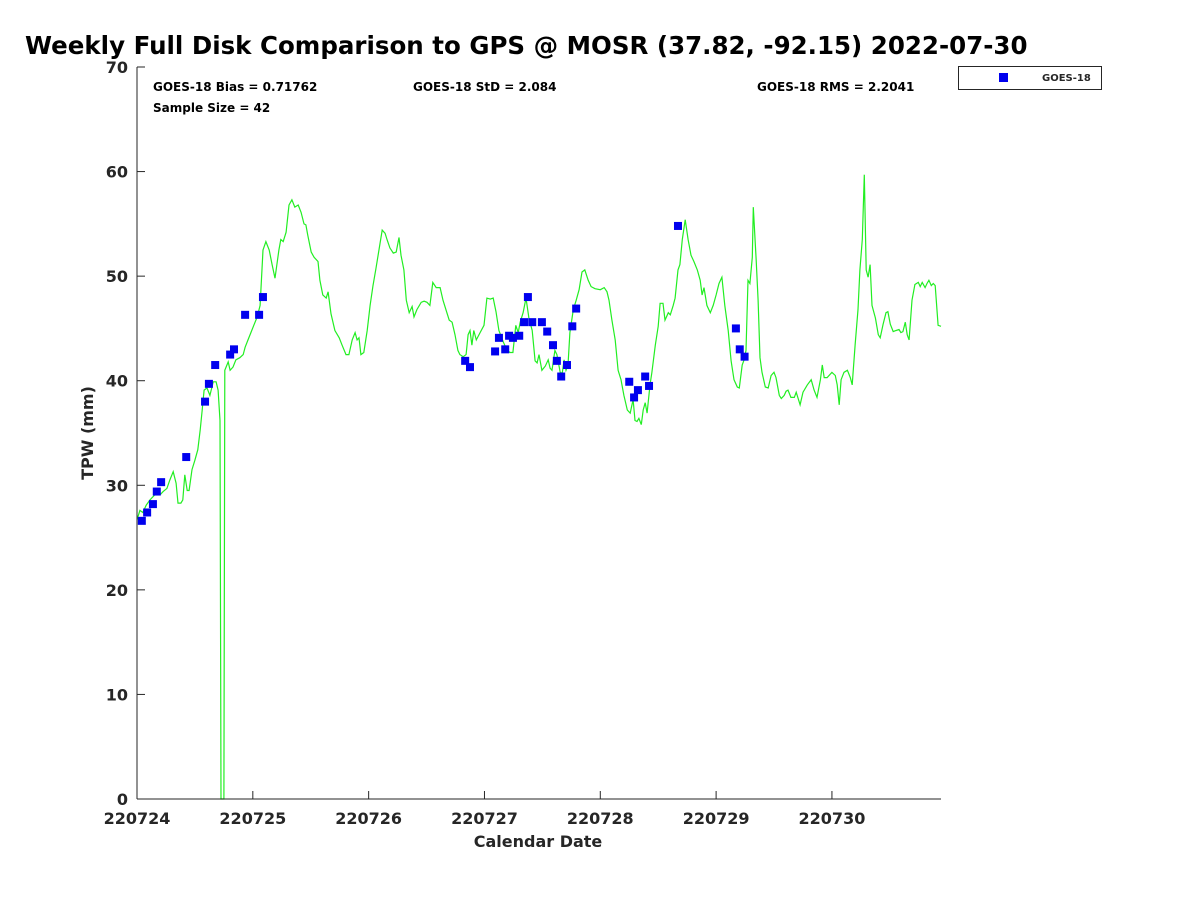 The width and height of the screenshot is (1200, 904). What do you see at coordinates (122, 799) in the screenshot?
I see `y-tick-label: 0` at bounding box center [122, 799].